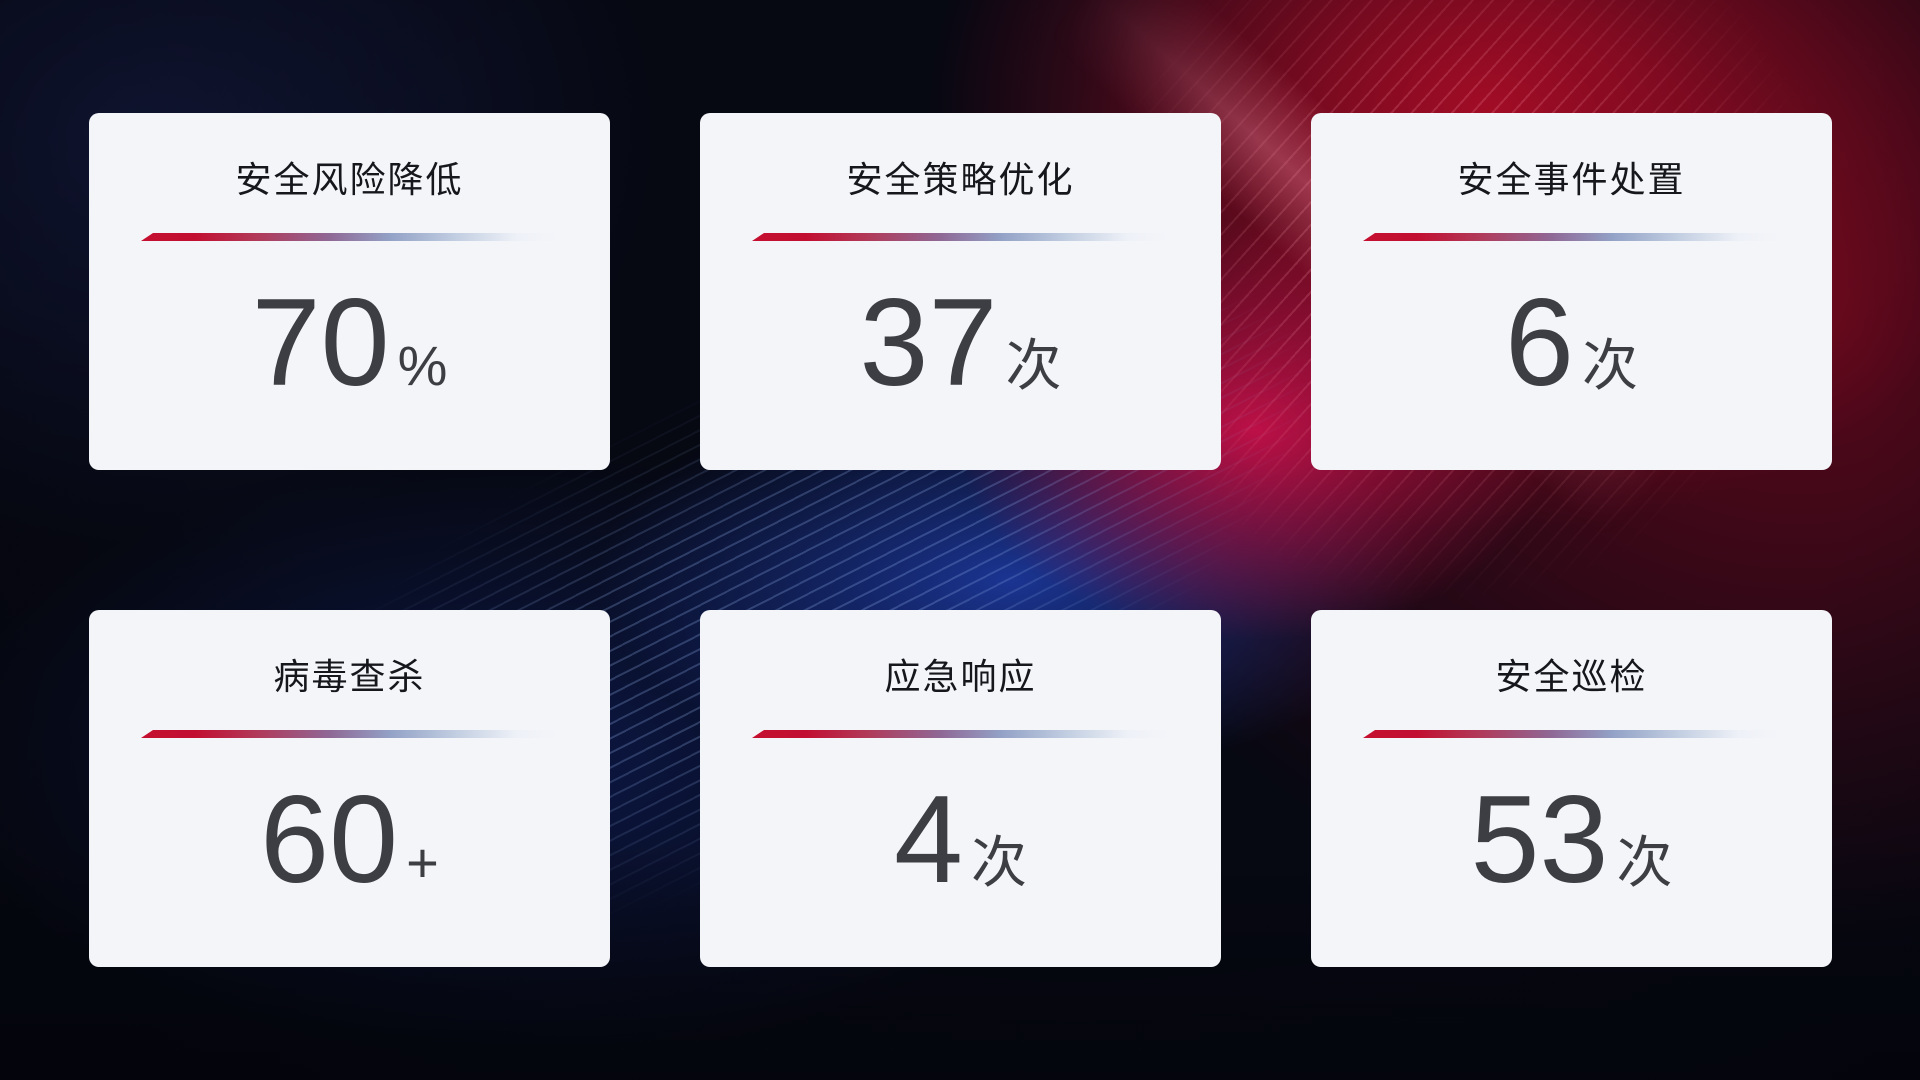  I want to click on stat-number: 37, so click(928, 343).